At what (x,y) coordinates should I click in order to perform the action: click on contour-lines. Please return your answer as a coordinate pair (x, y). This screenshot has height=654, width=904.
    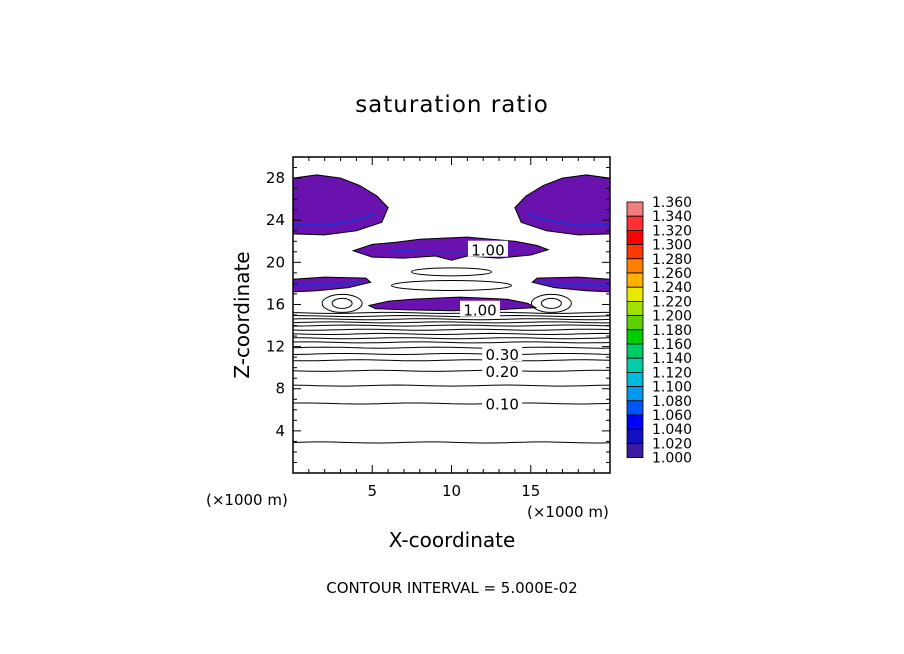
    Looking at the image, I should click on (451, 355).